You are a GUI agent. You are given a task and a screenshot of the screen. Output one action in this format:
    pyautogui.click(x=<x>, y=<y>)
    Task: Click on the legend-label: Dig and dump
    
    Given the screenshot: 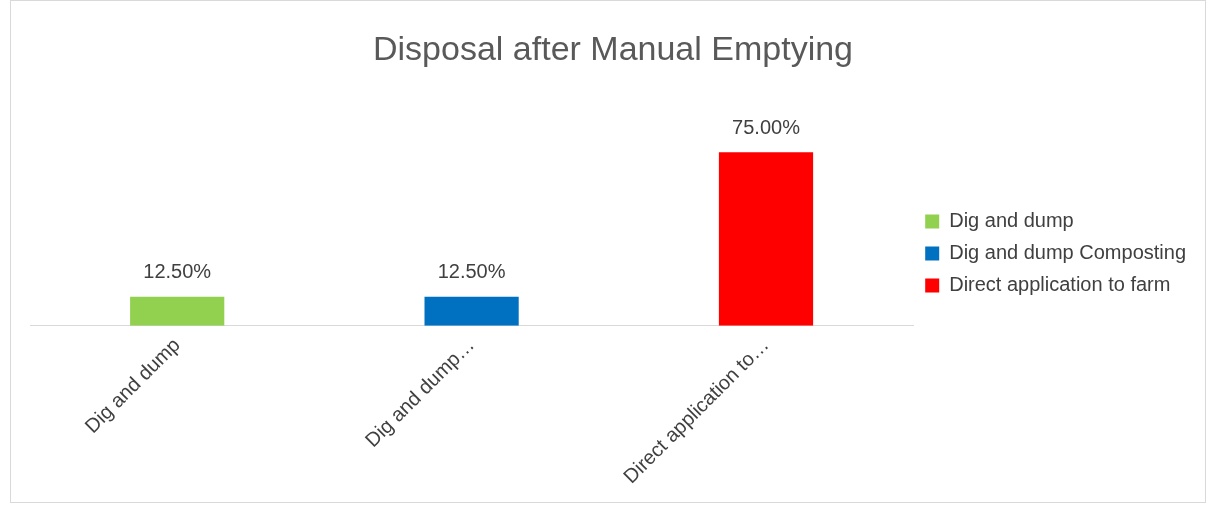 What is the action you would take?
    pyautogui.click(x=1011, y=220)
    